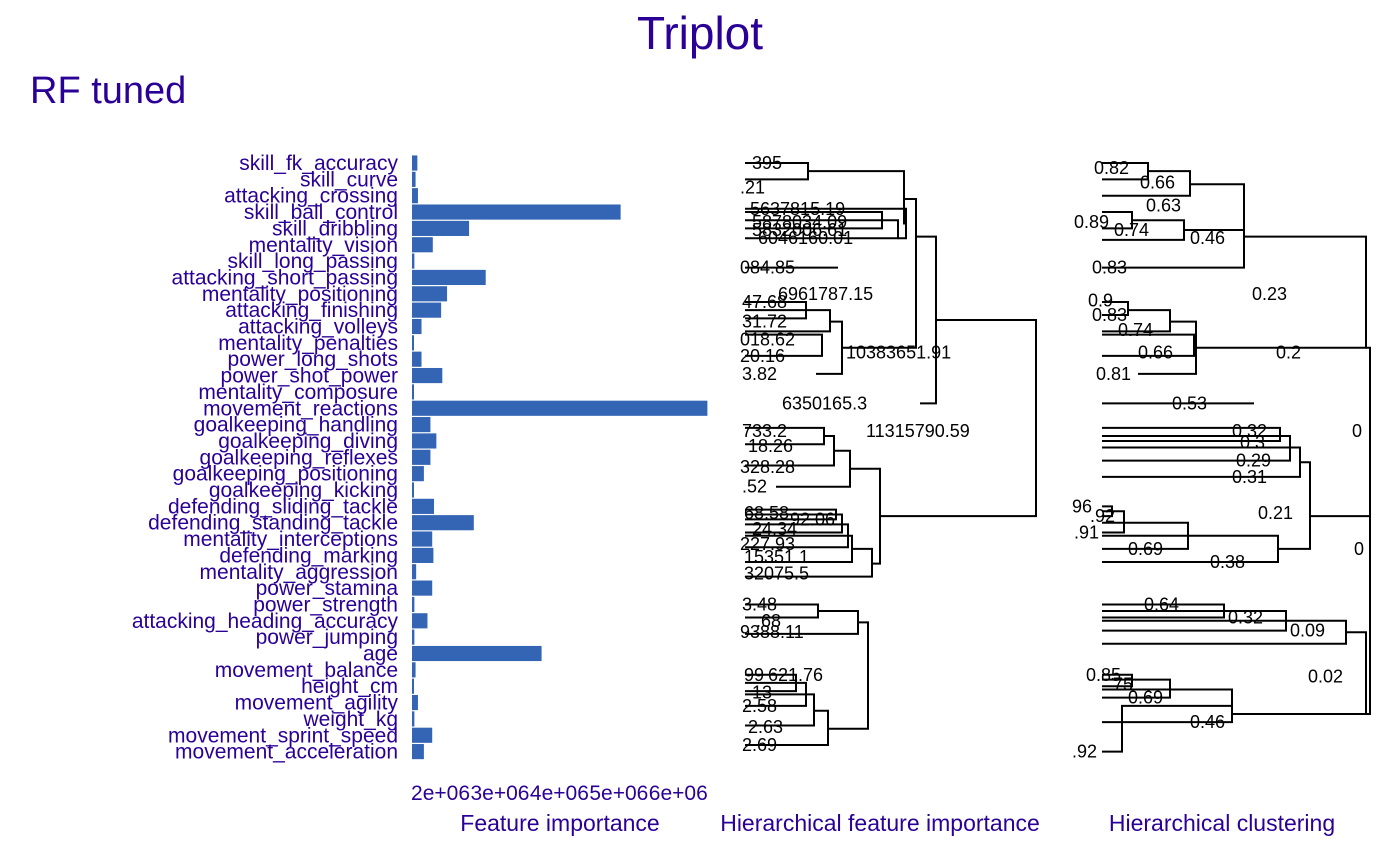  What do you see at coordinates (1249, 477) in the screenshot?
I see `dendrogram-node-label: 0.31` at bounding box center [1249, 477].